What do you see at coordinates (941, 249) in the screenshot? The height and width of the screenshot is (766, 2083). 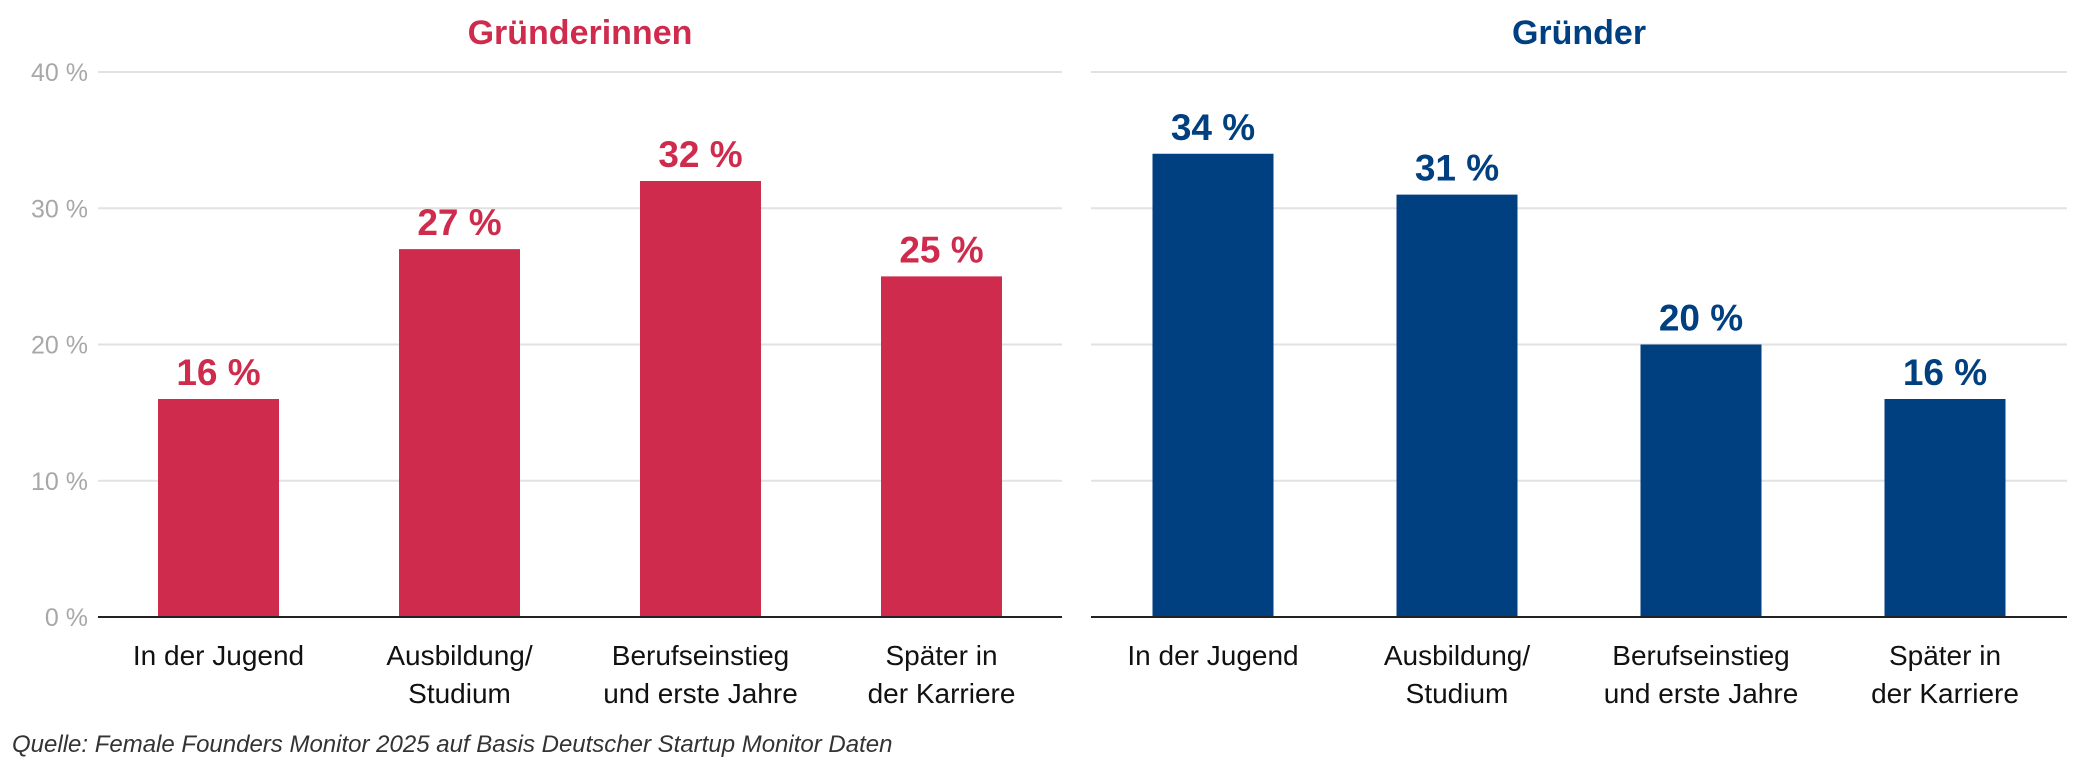 I see `data-label: 25 %` at bounding box center [941, 249].